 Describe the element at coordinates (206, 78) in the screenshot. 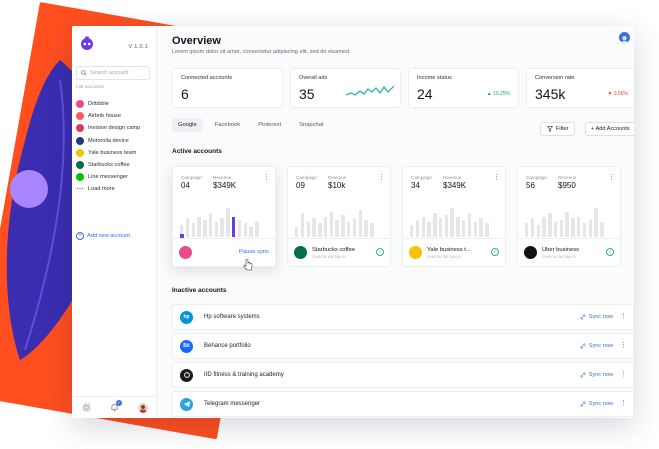

I see `stat-label: Connected accounts` at that location.